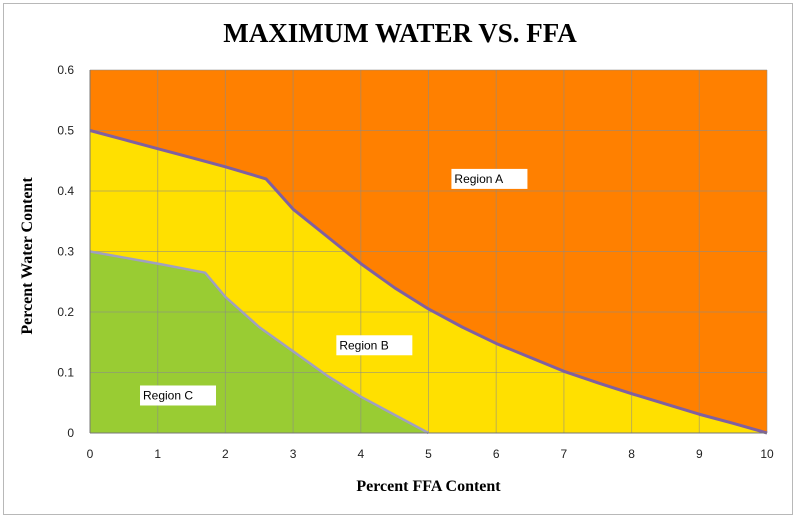 Image resolution: width=800 pixels, height=522 pixels. I want to click on y-tick-label: 0.6, so click(65, 70).